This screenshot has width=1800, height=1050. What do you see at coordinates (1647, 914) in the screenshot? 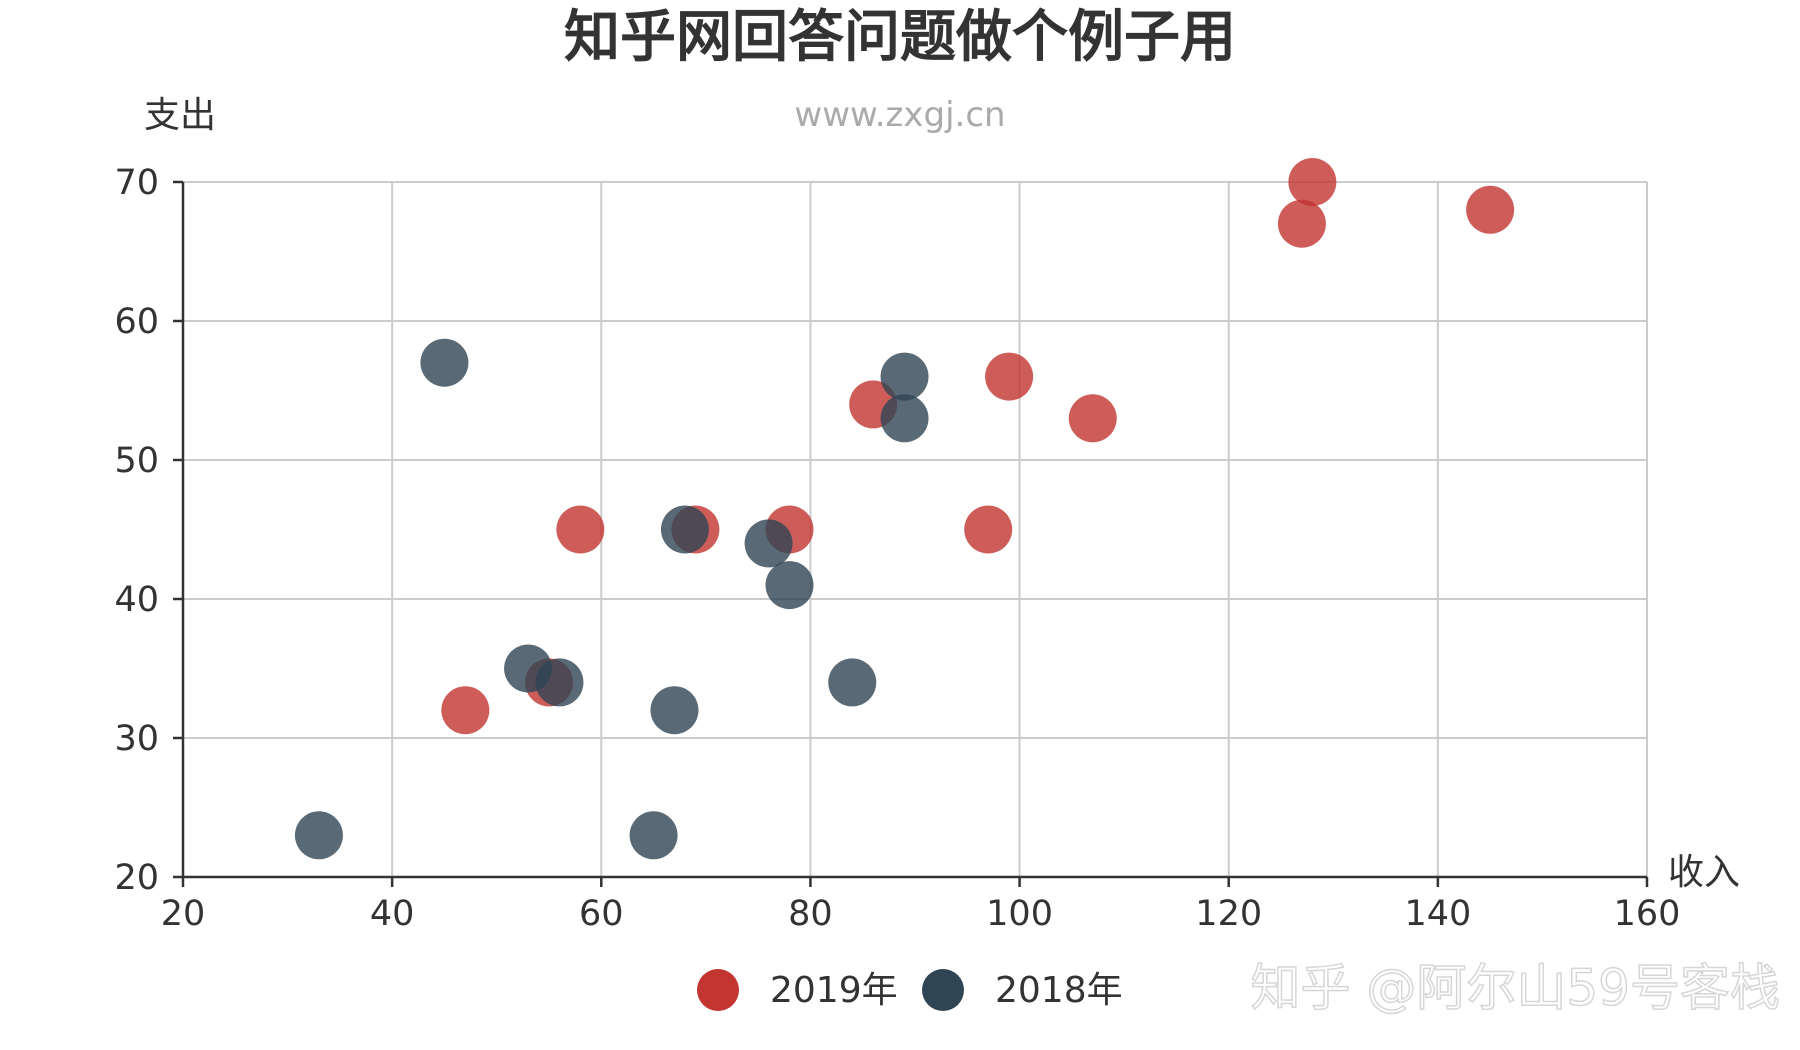
I see `x-tick-label: 160` at bounding box center [1647, 914].